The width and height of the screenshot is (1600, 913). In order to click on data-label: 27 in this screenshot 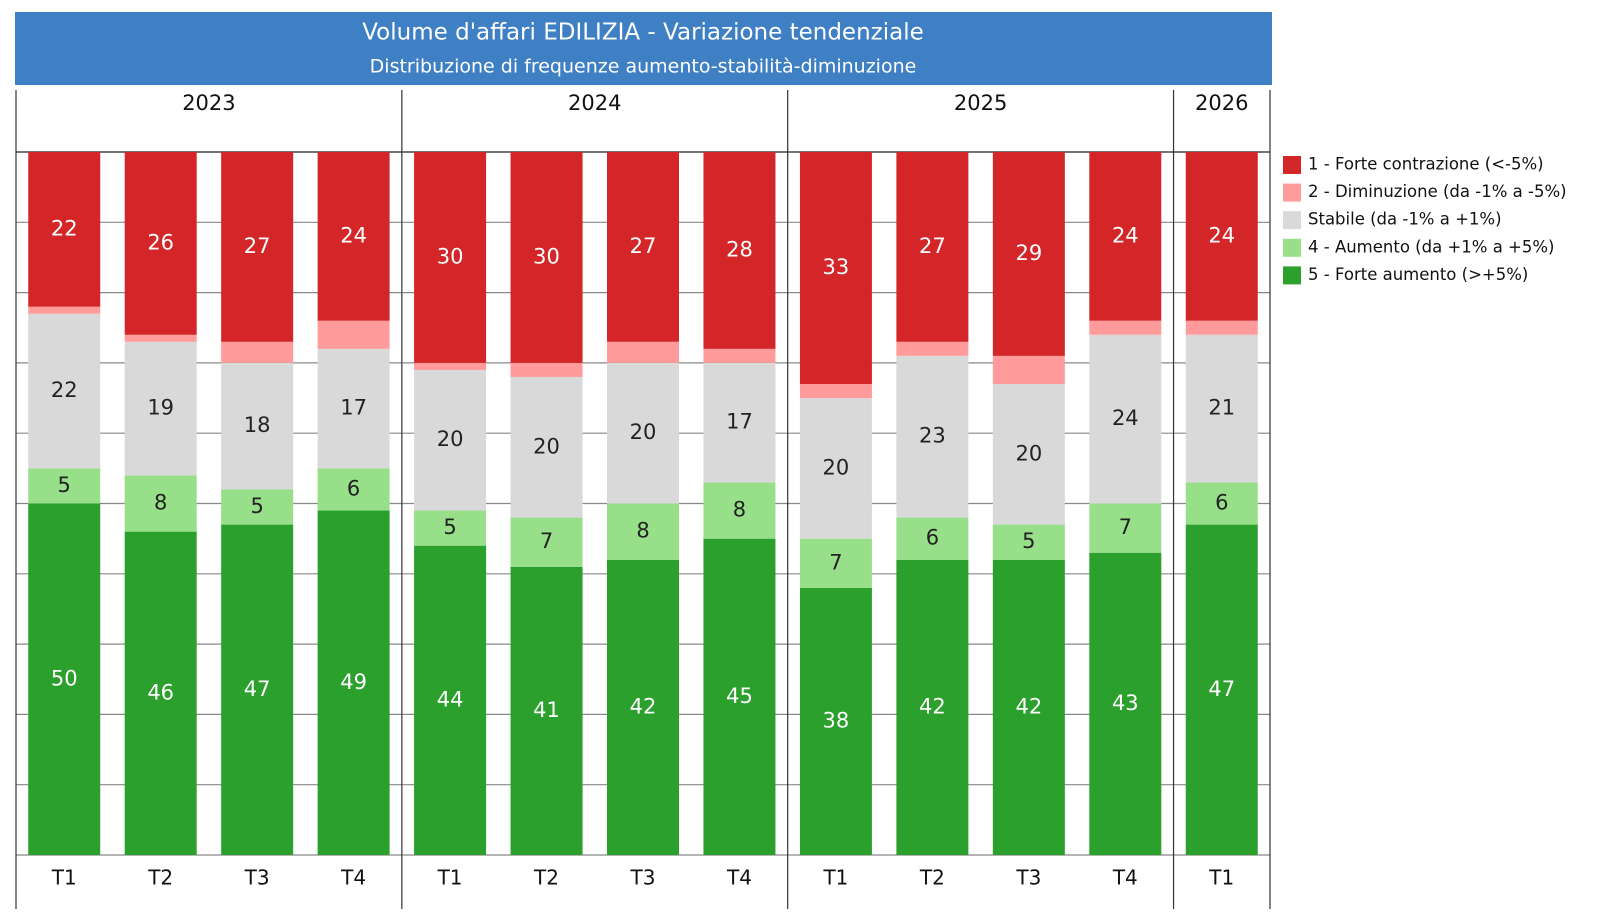, I will do `click(257, 246)`.